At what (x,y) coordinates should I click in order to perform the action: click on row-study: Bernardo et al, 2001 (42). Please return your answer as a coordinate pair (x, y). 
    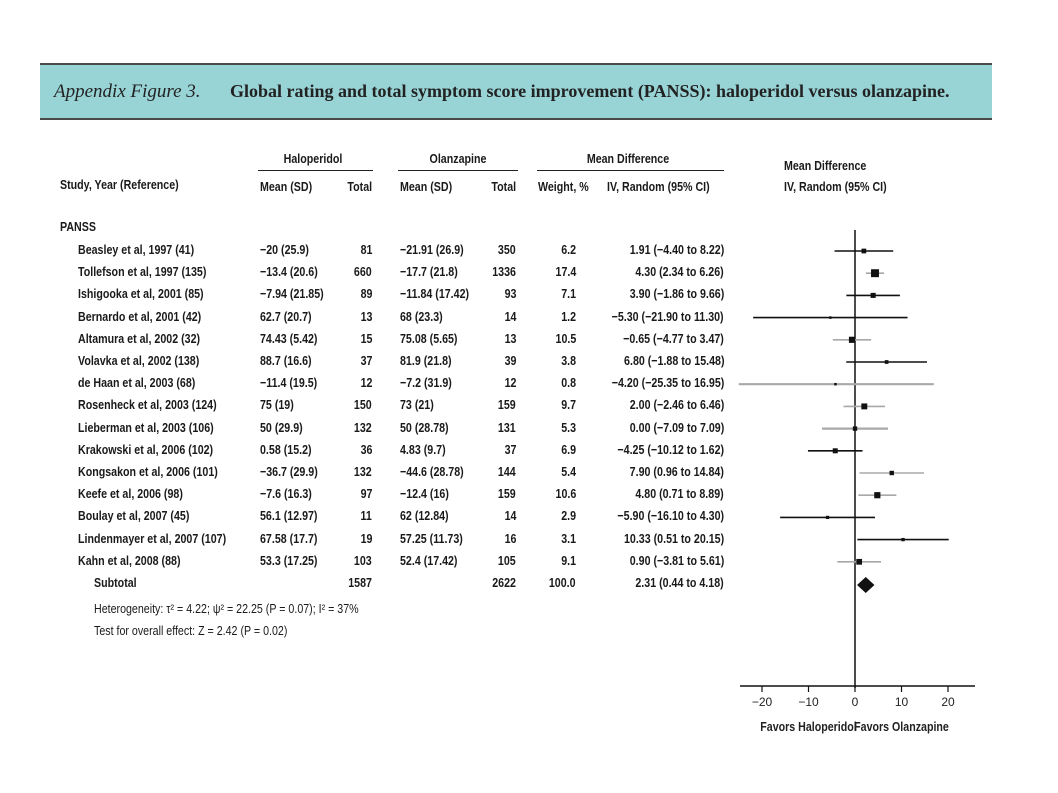
    Looking at the image, I should click on (140, 316).